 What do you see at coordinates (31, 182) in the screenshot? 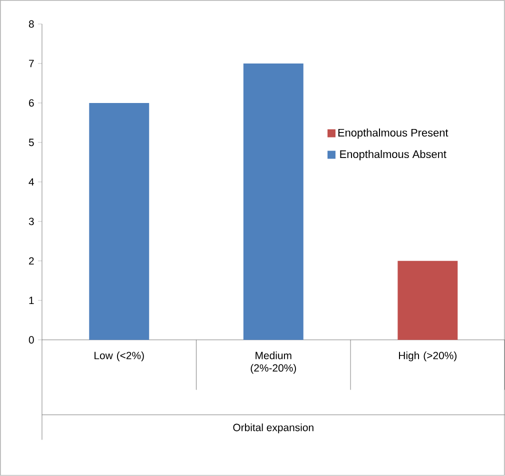
I see `y-tick-label: 4` at bounding box center [31, 182].